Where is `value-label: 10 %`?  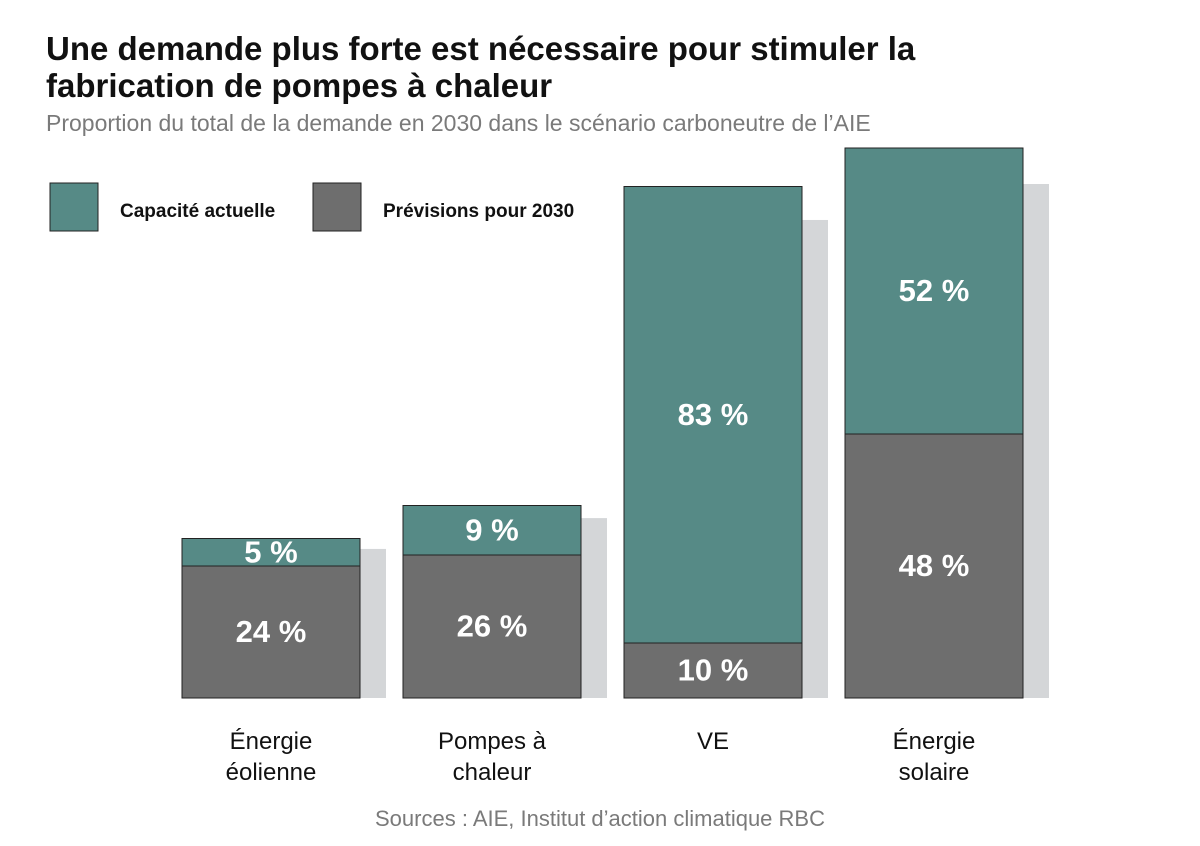
value-label: 10 % is located at coordinates (713, 670).